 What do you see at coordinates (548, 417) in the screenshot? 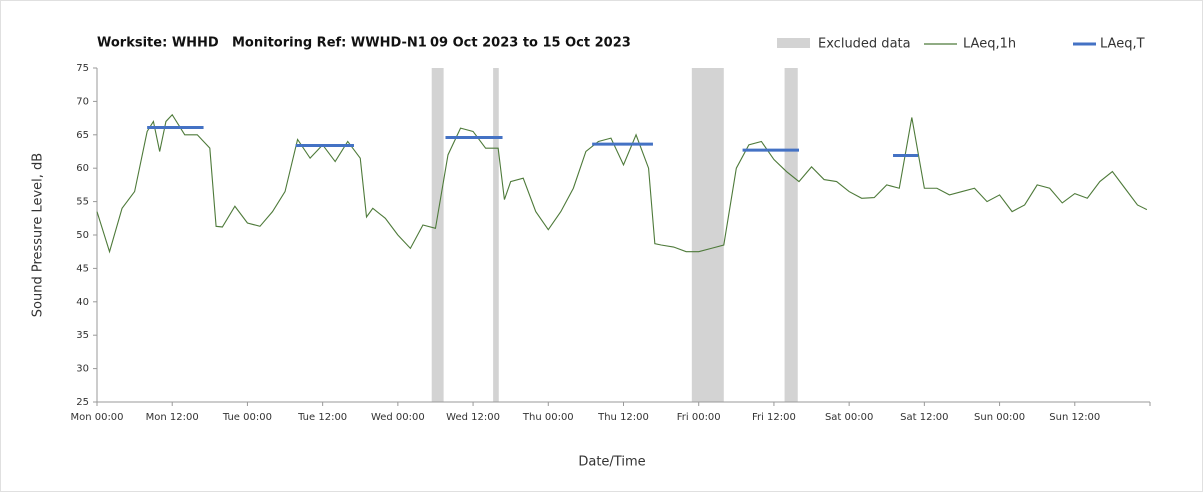
I see `x-tick-label: Thu 00:00` at bounding box center [548, 417].